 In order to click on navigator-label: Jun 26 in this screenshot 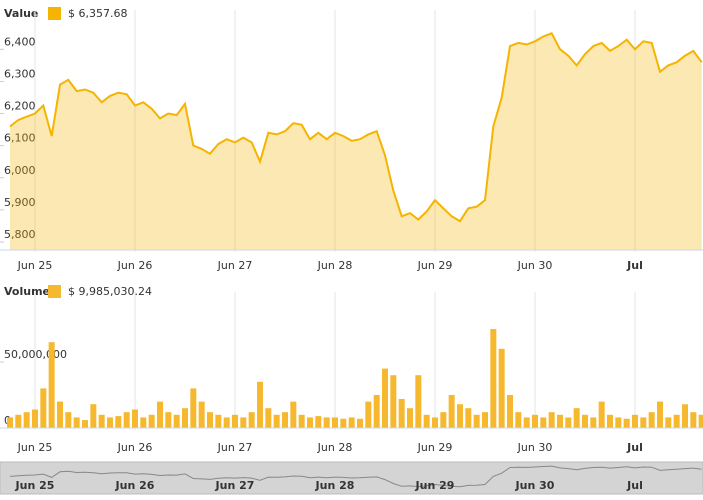, I will do `click(135, 485)`.